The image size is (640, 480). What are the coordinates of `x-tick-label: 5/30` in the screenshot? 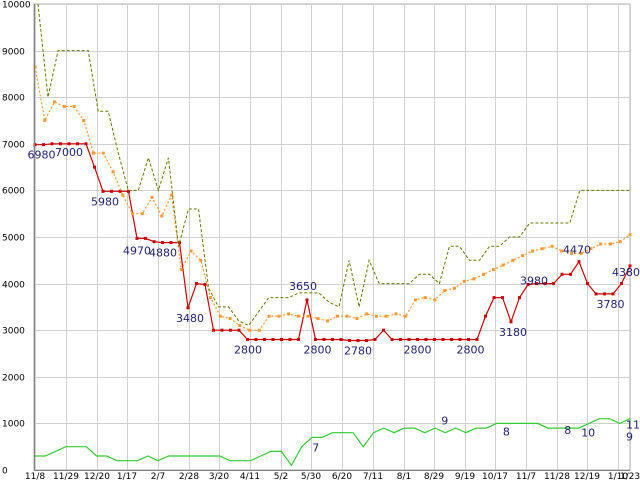 It's located at (311, 476).